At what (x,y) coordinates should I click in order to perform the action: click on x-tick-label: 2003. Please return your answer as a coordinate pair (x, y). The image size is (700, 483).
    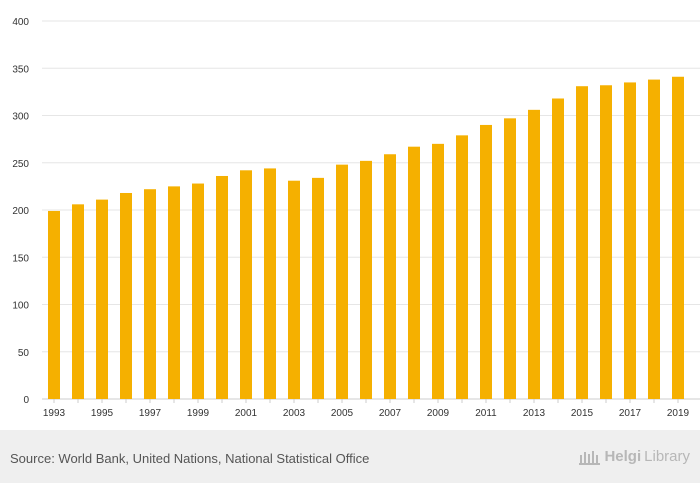
    Looking at the image, I should click on (294, 413).